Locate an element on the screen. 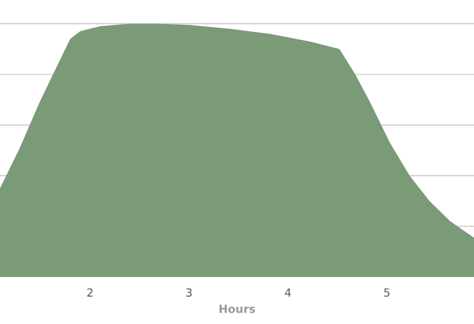 The height and width of the screenshot is (324, 474). x-tick-label: 3 is located at coordinates (189, 292).